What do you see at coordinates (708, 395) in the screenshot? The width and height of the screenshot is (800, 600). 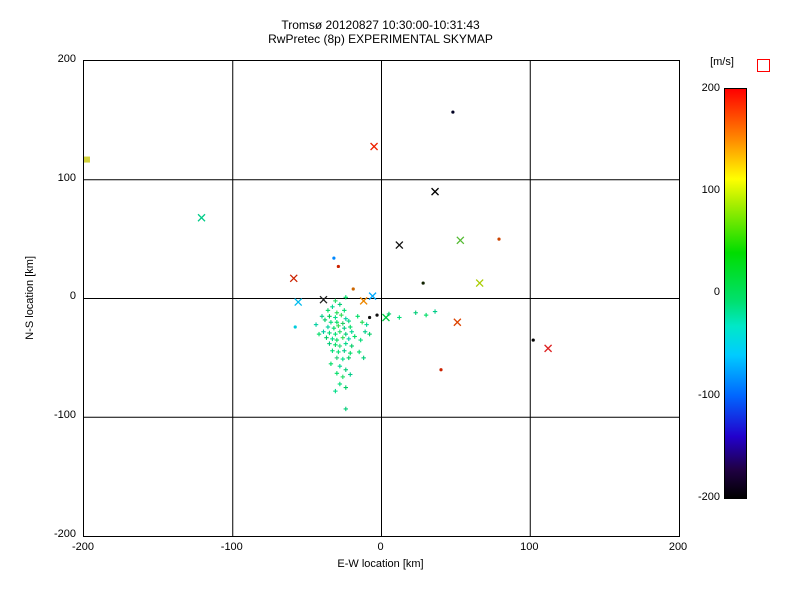 I see `colorbar-tick-label: -100` at bounding box center [708, 395].